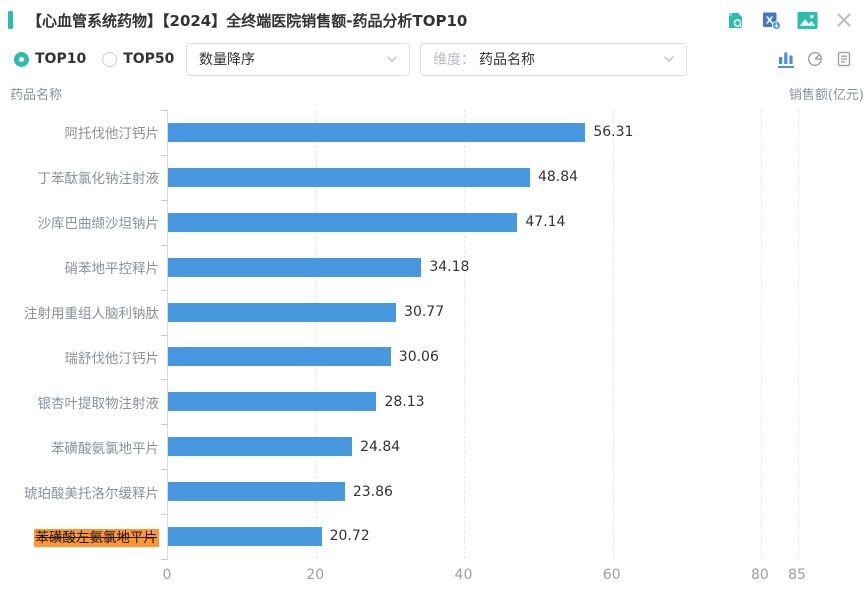 The width and height of the screenshot is (868, 590). What do you see at coordinates (797, 575) in the screenshot?
I see `x-tick-label: 85` at bounding box center [797, 575].